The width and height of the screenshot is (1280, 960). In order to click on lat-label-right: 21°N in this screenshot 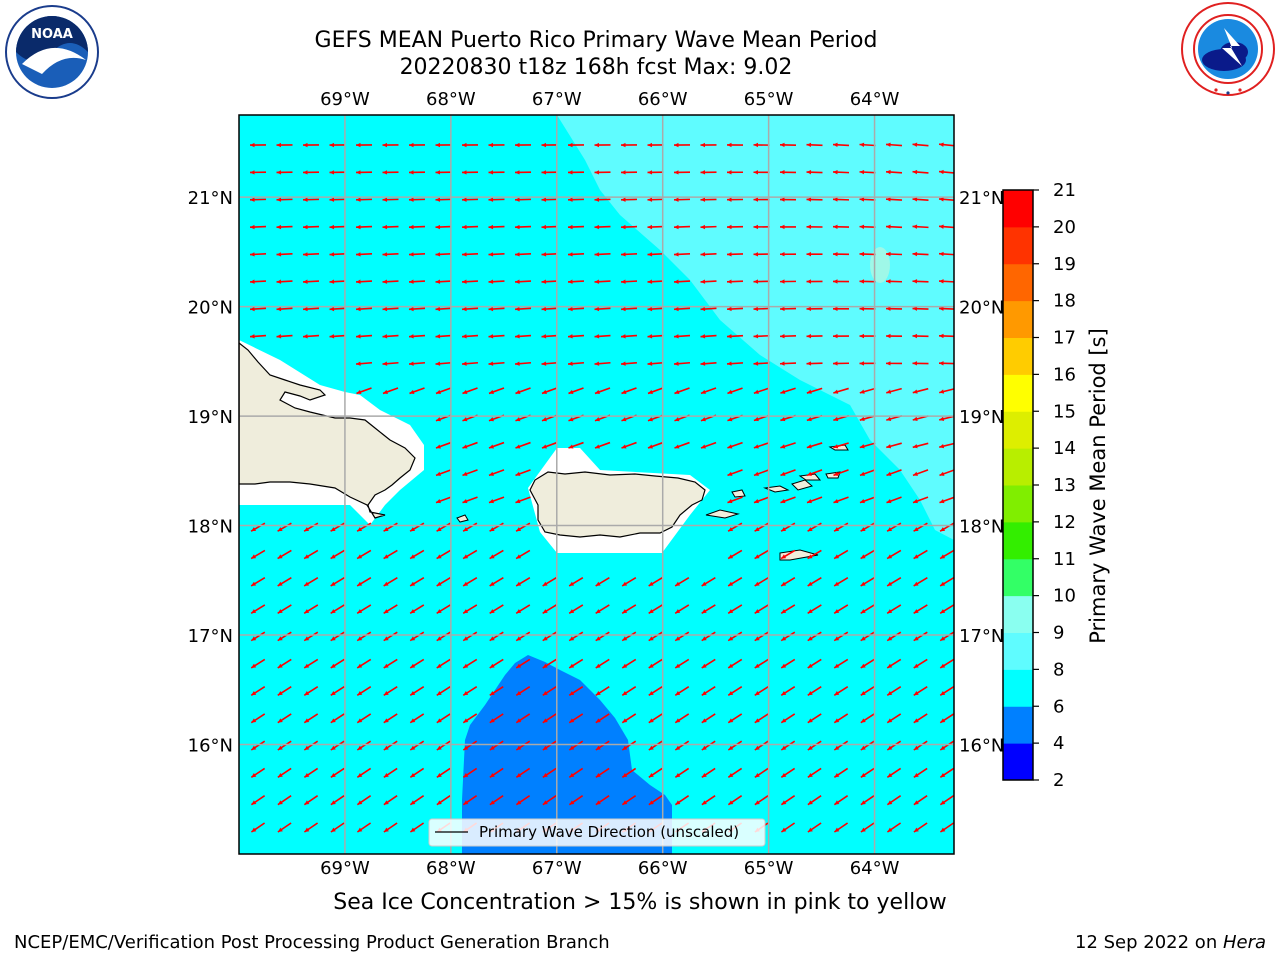, I will do `click(981, 198)`.